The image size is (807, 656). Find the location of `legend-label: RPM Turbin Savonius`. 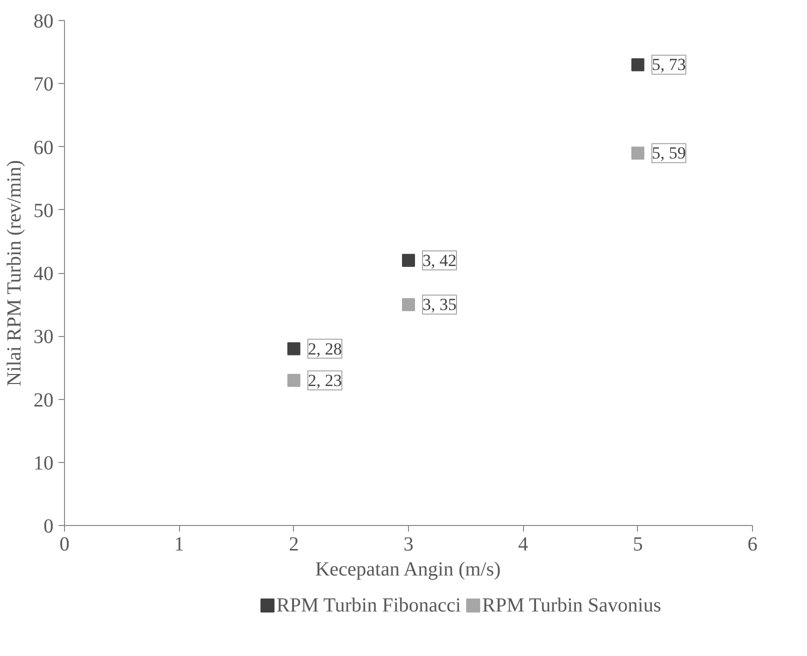

legend-label: RPM Turbin Savonius is located at coordinates (572, 605).